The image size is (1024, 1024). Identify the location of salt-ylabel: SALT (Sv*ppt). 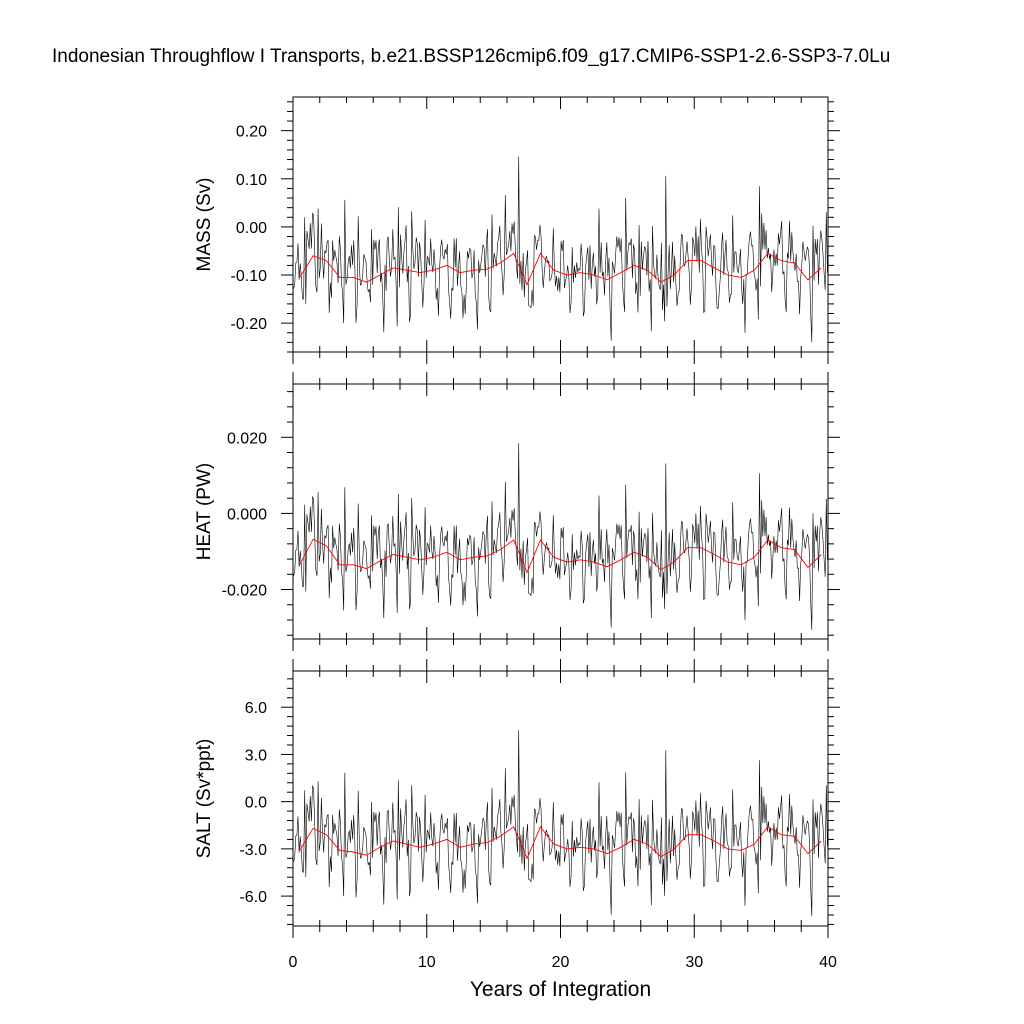
(204, 799).